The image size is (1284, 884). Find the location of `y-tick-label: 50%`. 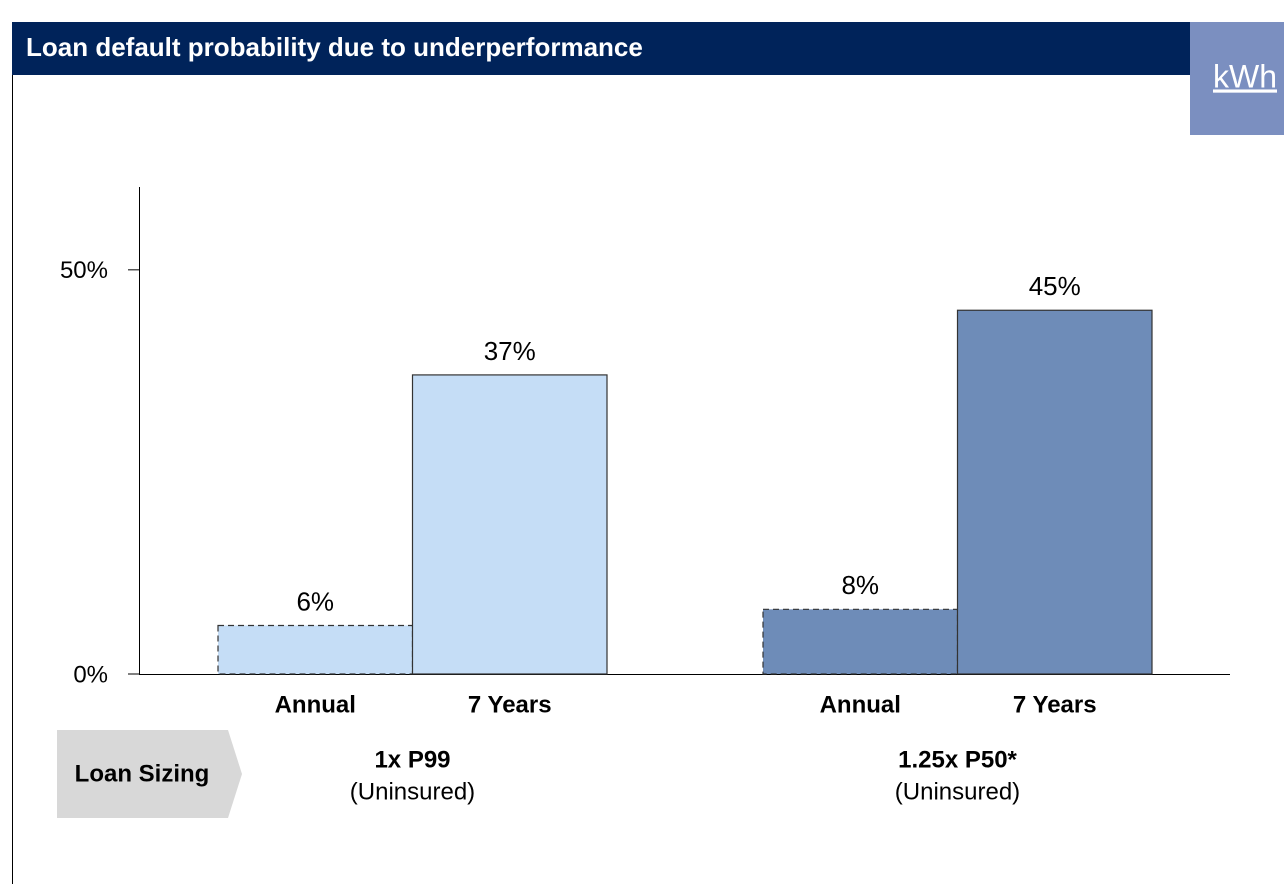

y-tick-label: 50% is located at coordinates (84, 270).